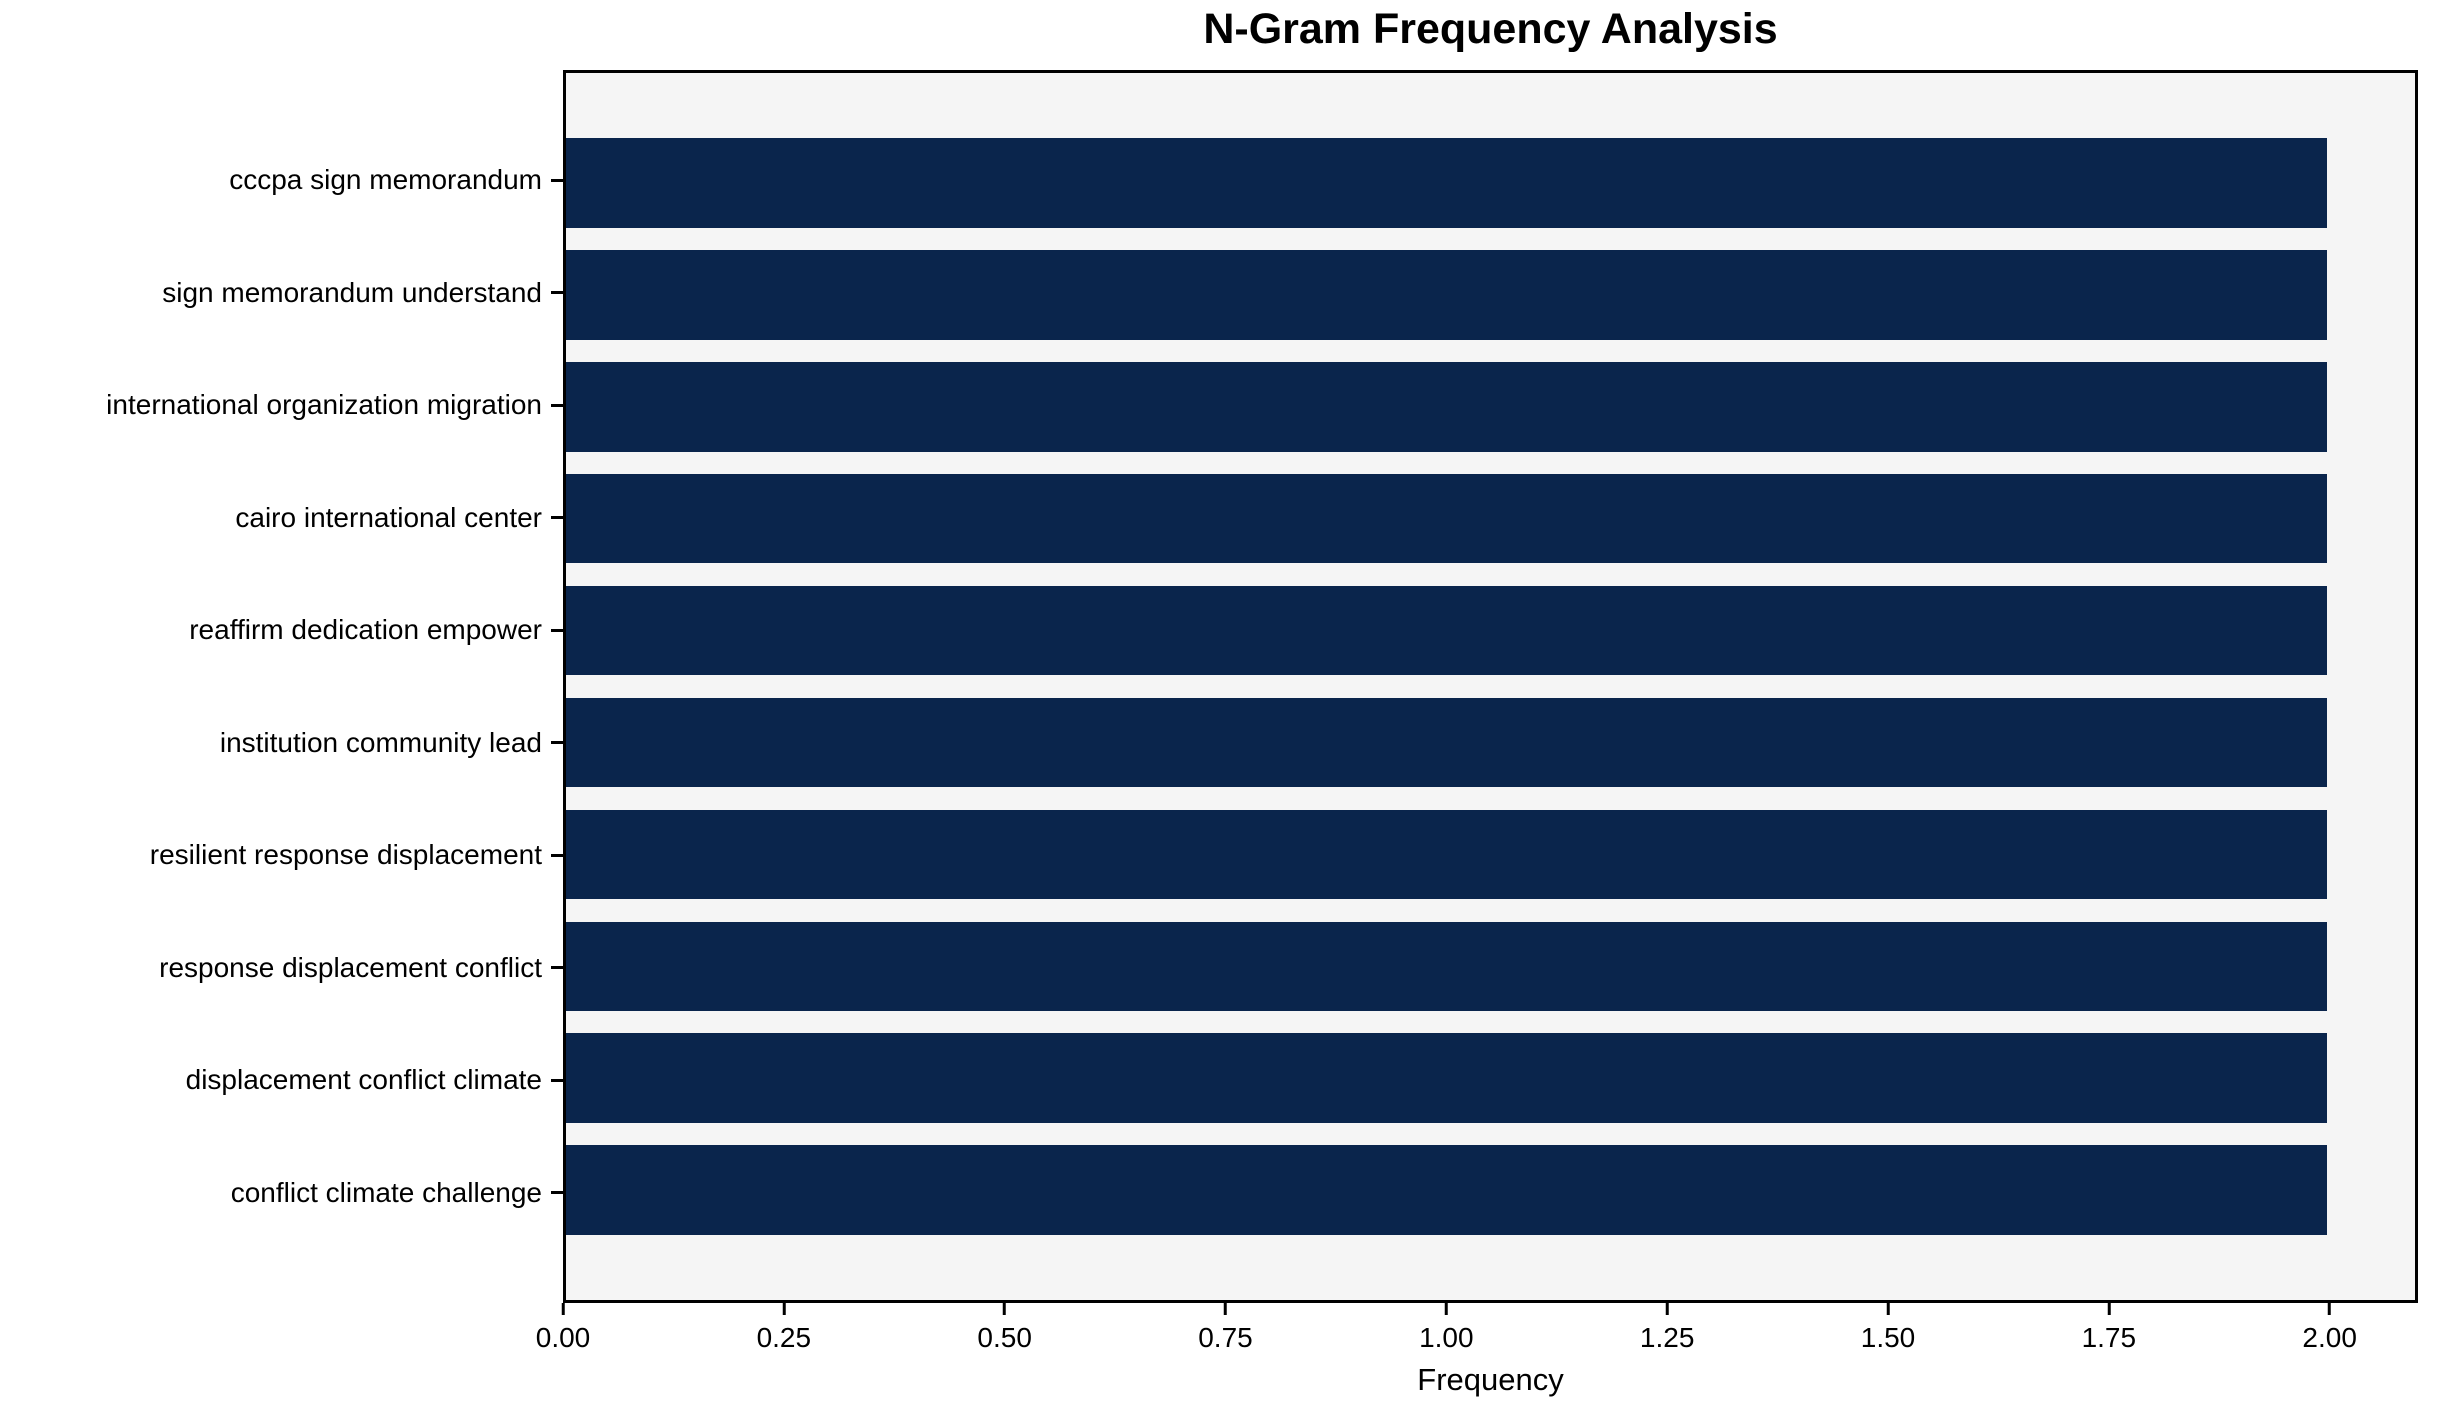 The image size is (2438, 1414). I want to click on y-tick-label: cccpa sign memorandum, so click(385, 180).